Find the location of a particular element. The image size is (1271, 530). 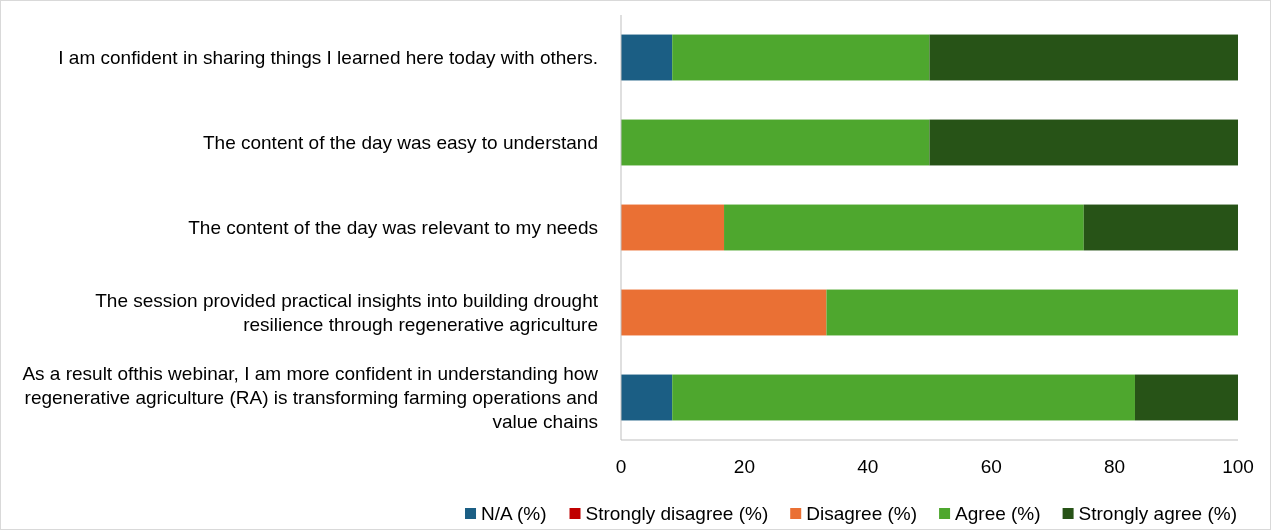

x-tick-label: 60 is located at coordinates (991, 466).